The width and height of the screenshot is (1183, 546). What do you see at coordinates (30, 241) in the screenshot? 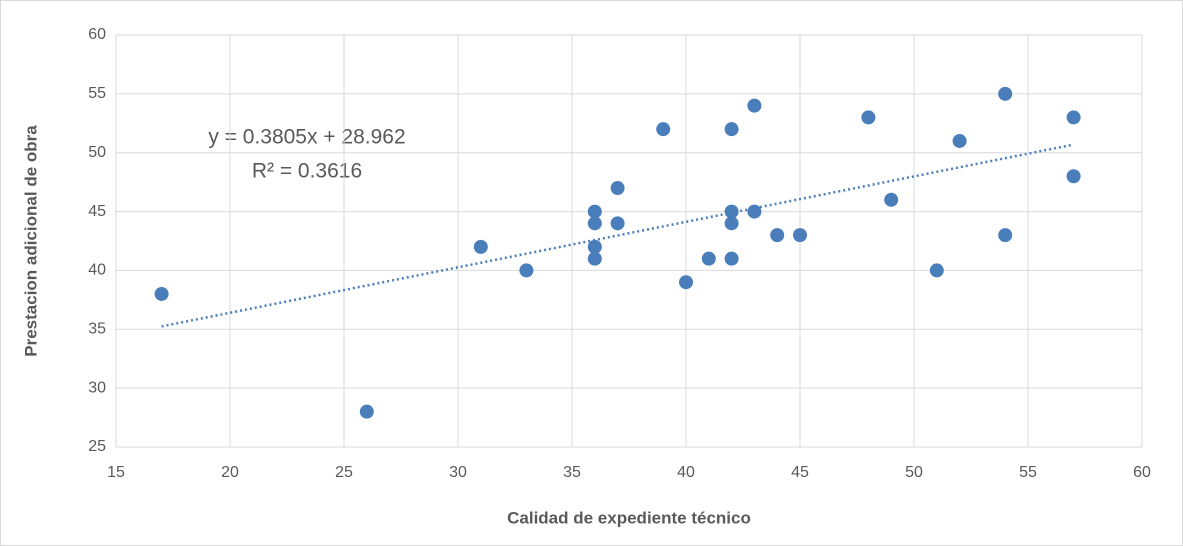
I see `y-axis-title: Prestacion adicional de obra` at bounding box center [30, 241].